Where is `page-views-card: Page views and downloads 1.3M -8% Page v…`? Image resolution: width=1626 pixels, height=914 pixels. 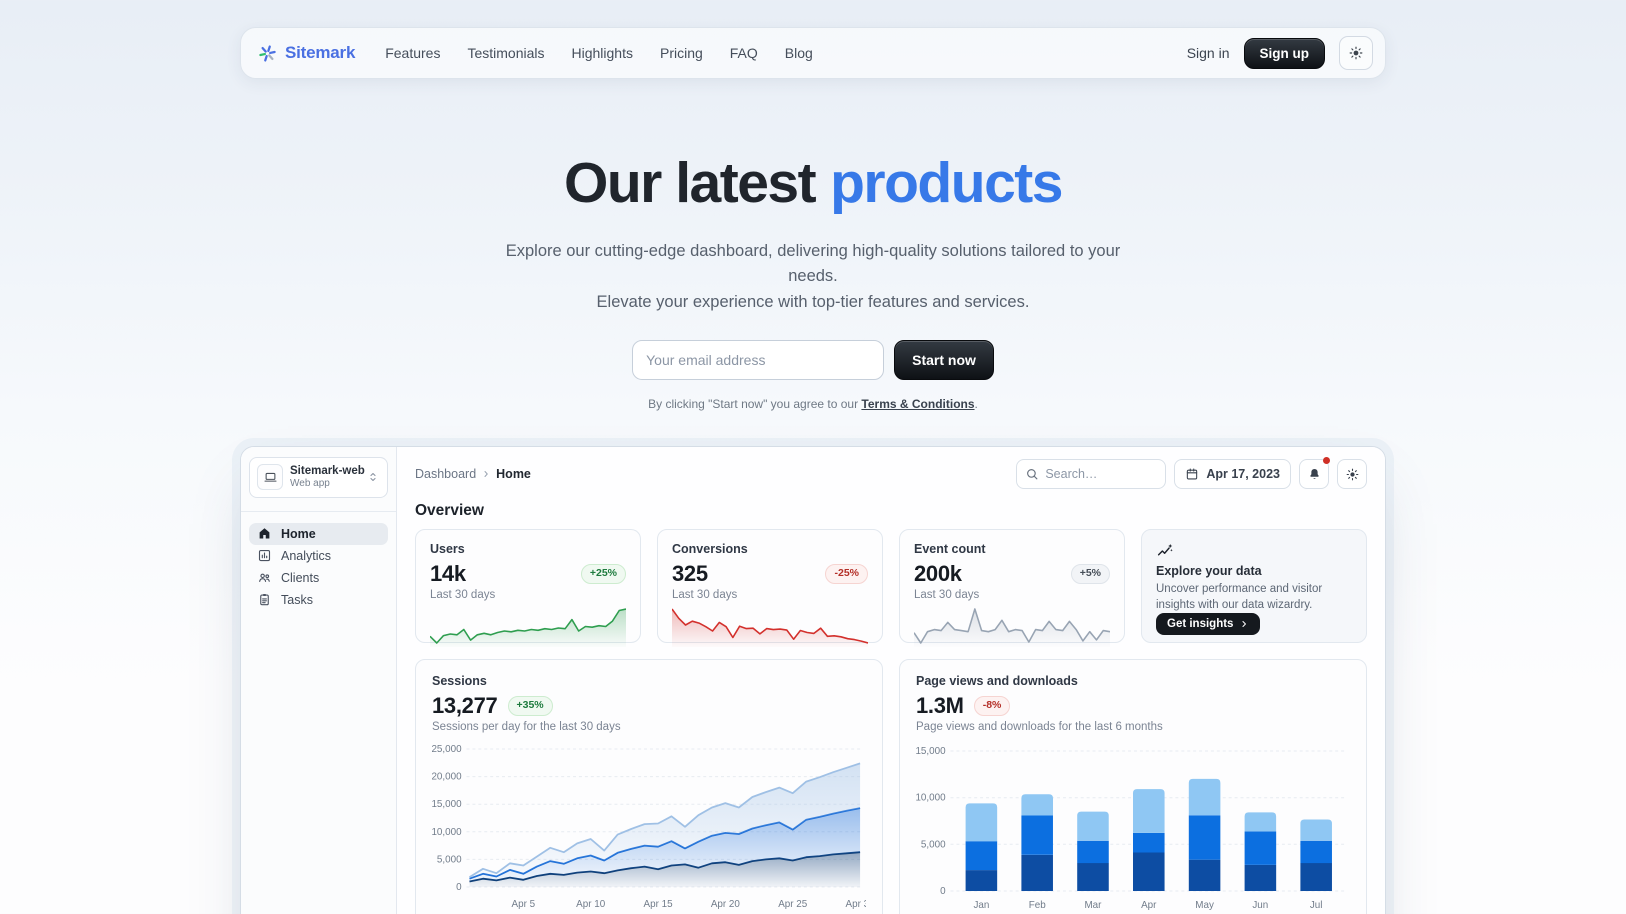
page-views-card: Page views and downloads 1.3M -8% Page v… is located at coordinates (1133, 786).